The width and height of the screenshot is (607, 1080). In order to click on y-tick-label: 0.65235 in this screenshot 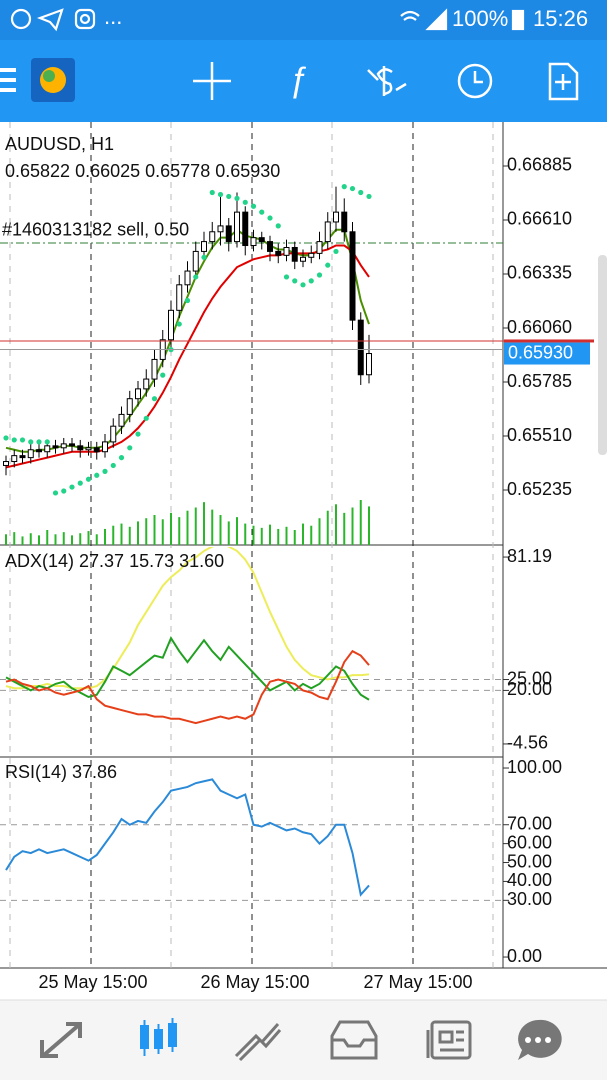, I will do `click(539, 489)`.